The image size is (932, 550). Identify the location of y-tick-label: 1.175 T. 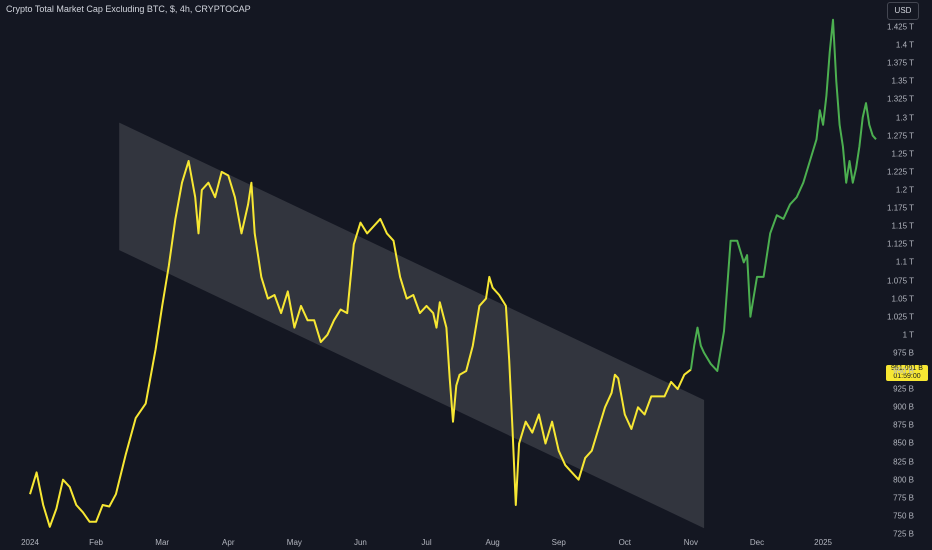
(900, 208).